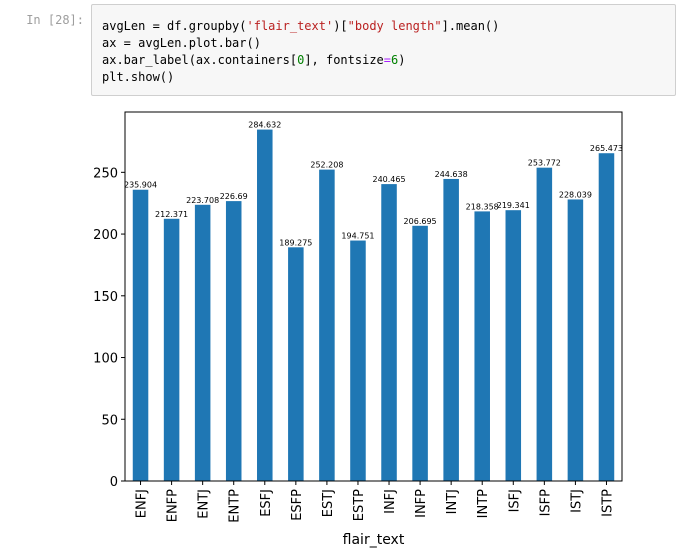  Describe the element at coordinates (394, 26) in the screenshot. I see `code-string: "body length"` at that location.